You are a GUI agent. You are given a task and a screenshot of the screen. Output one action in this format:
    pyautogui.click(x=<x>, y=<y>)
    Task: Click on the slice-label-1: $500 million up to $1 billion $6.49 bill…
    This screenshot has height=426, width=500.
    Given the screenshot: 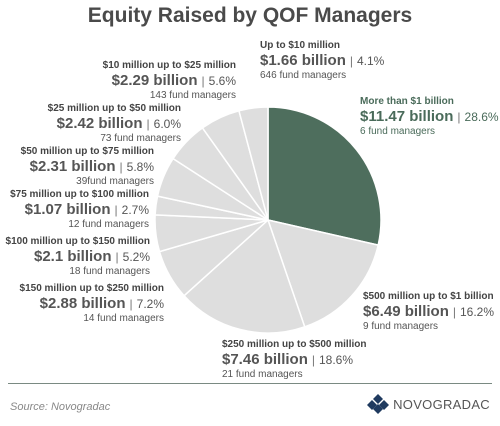 What is the action you would take?
    pyautogui.click(x=428, y=311)
    